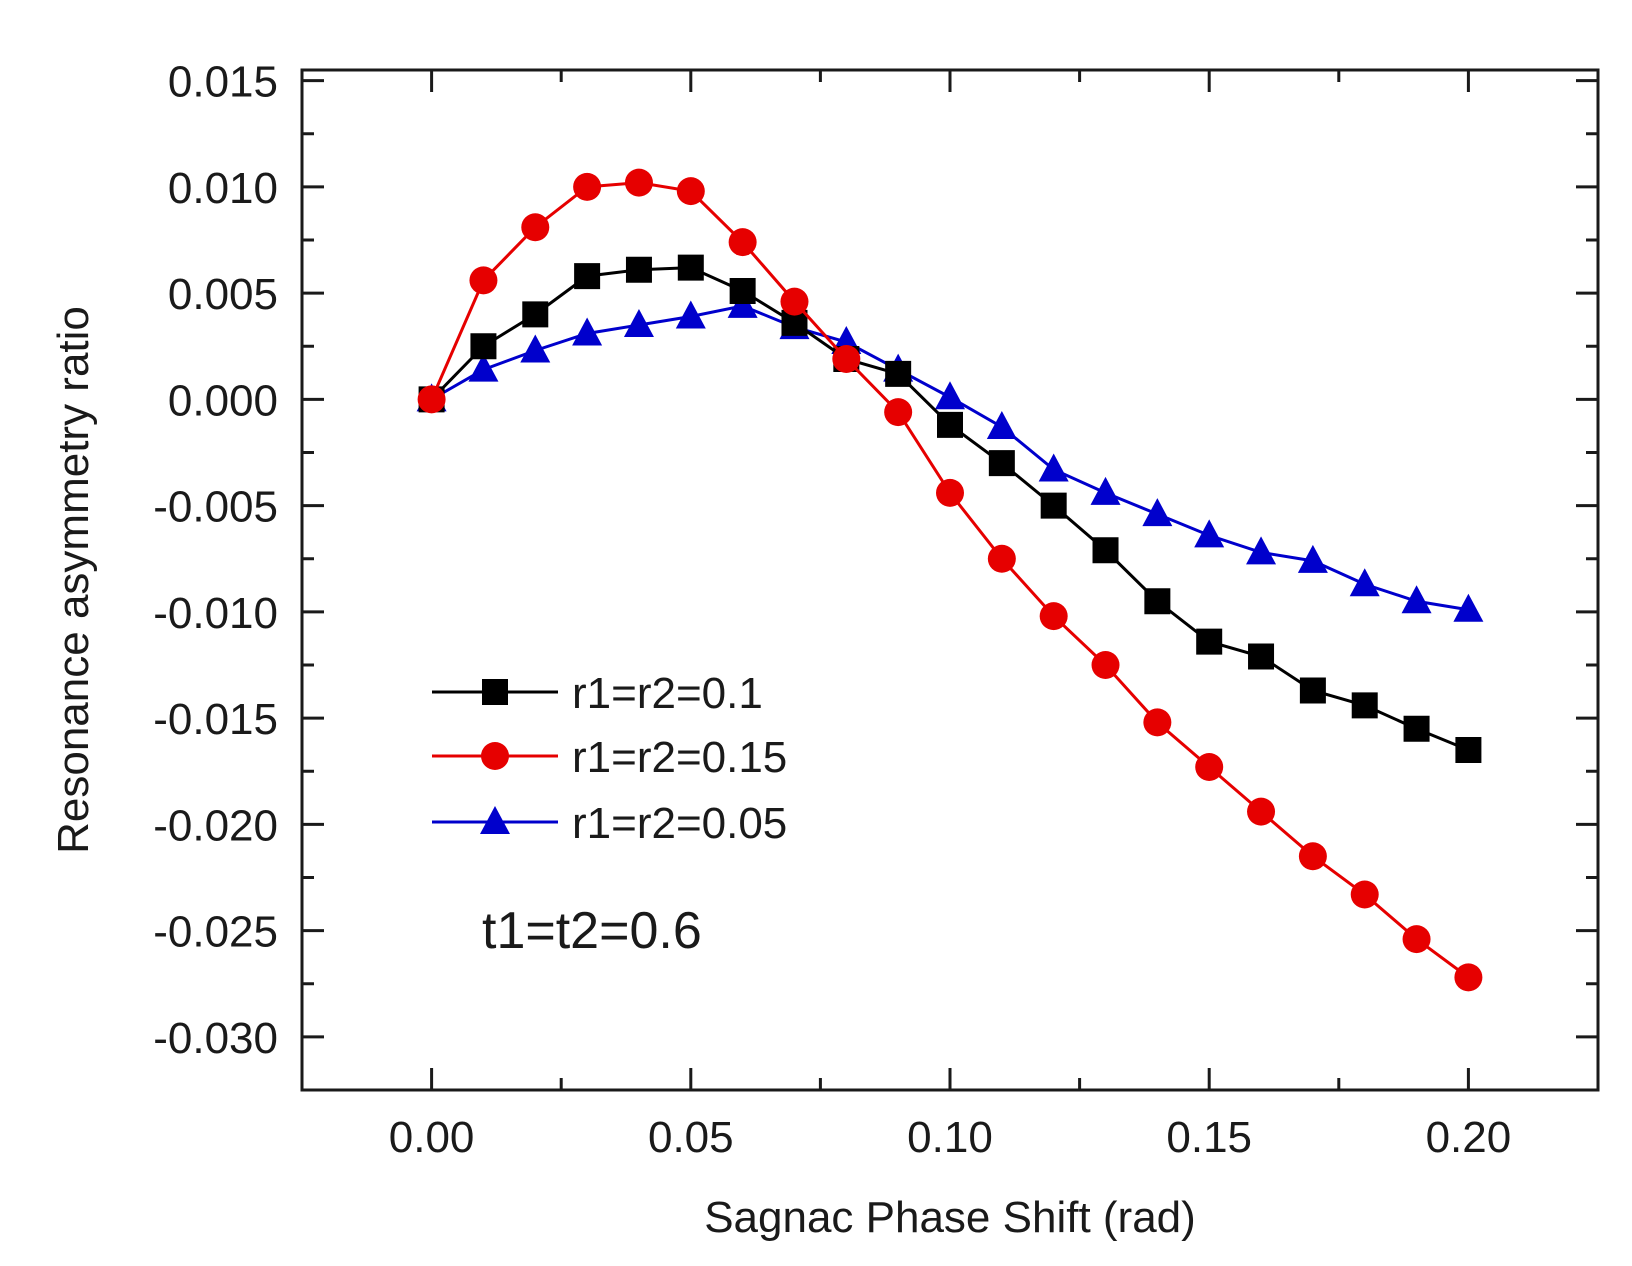 This screenshot has width=1632, height=1266. What do you see at coordinates (679, 757) in the screenshot?
I see `legend-label: r1=r2=0.15` at bounding box center [679, 757].